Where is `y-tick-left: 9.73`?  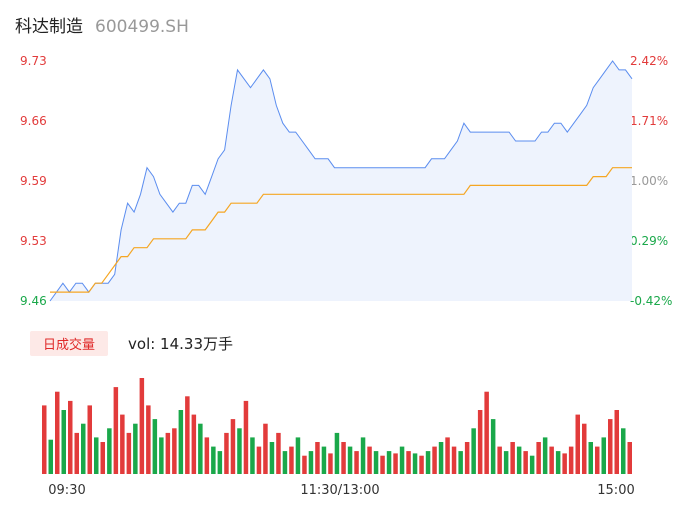
y-tick-left: 9.73 is located at coordinates (33, 61).